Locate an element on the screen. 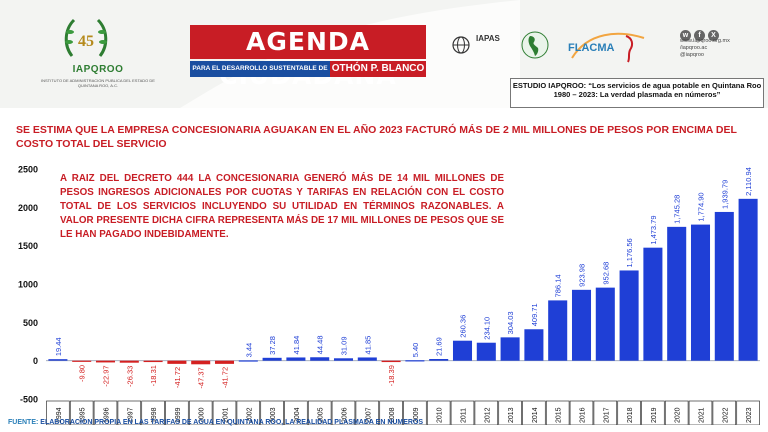 The width and height of the screenshot is (768, 432). y-tick-label: 2000 is located at coordinates (28, 208).